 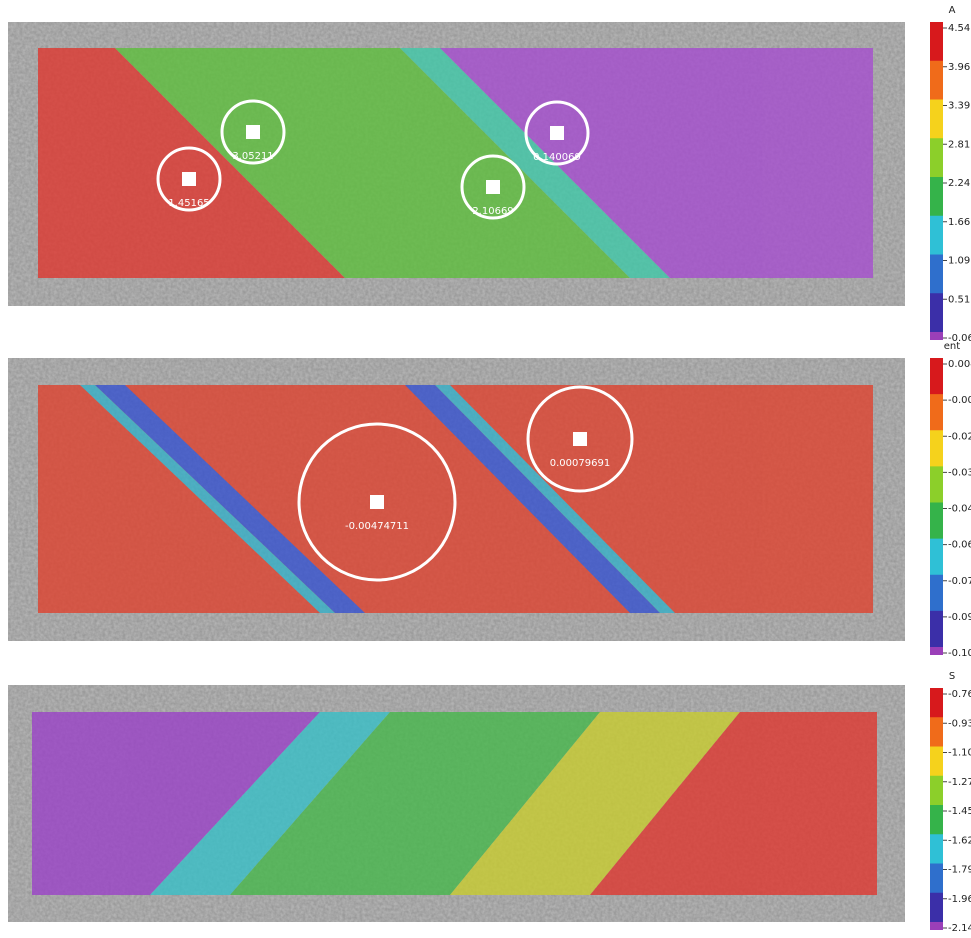 What do you see at coordinates (959, 364) in the screenshot?
I see `colorbar-tick-label: 0.0045` at bounding box center [959, 364].